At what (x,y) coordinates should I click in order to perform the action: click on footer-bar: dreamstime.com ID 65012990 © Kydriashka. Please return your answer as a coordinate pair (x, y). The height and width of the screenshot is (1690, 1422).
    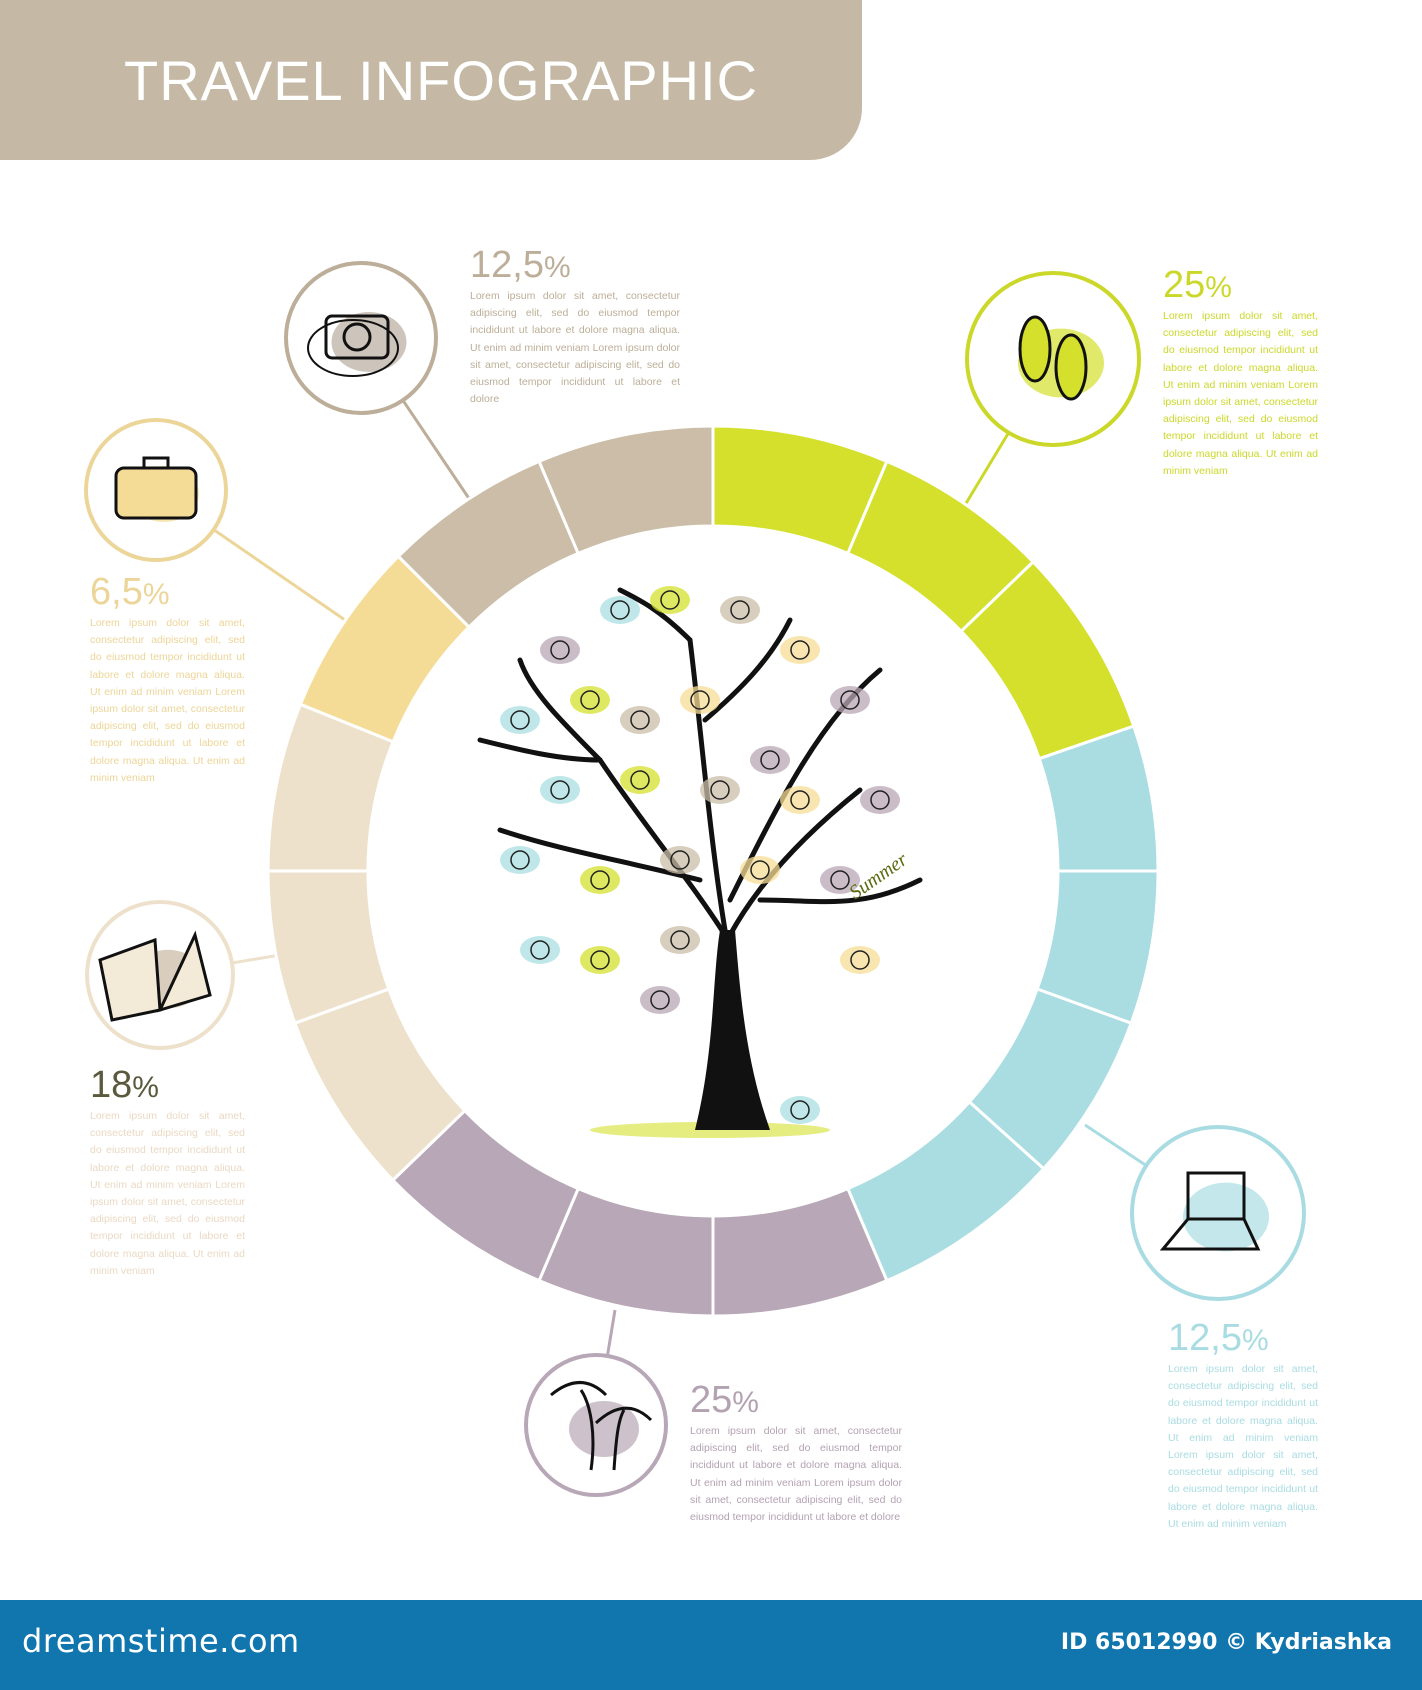
    Looking at the image, I should click on (711, 1645).